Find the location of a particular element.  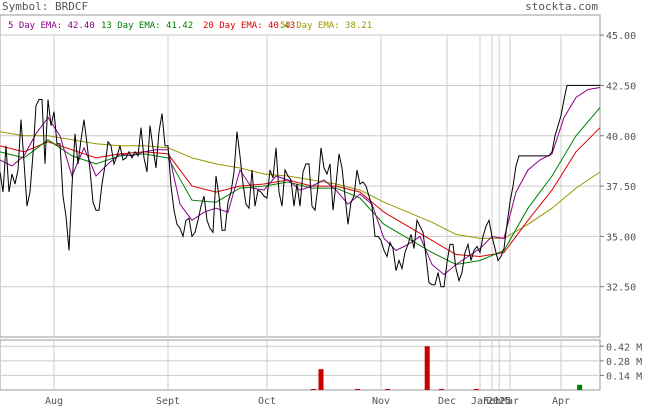

volume-panel is located at coordinates (300, 365).